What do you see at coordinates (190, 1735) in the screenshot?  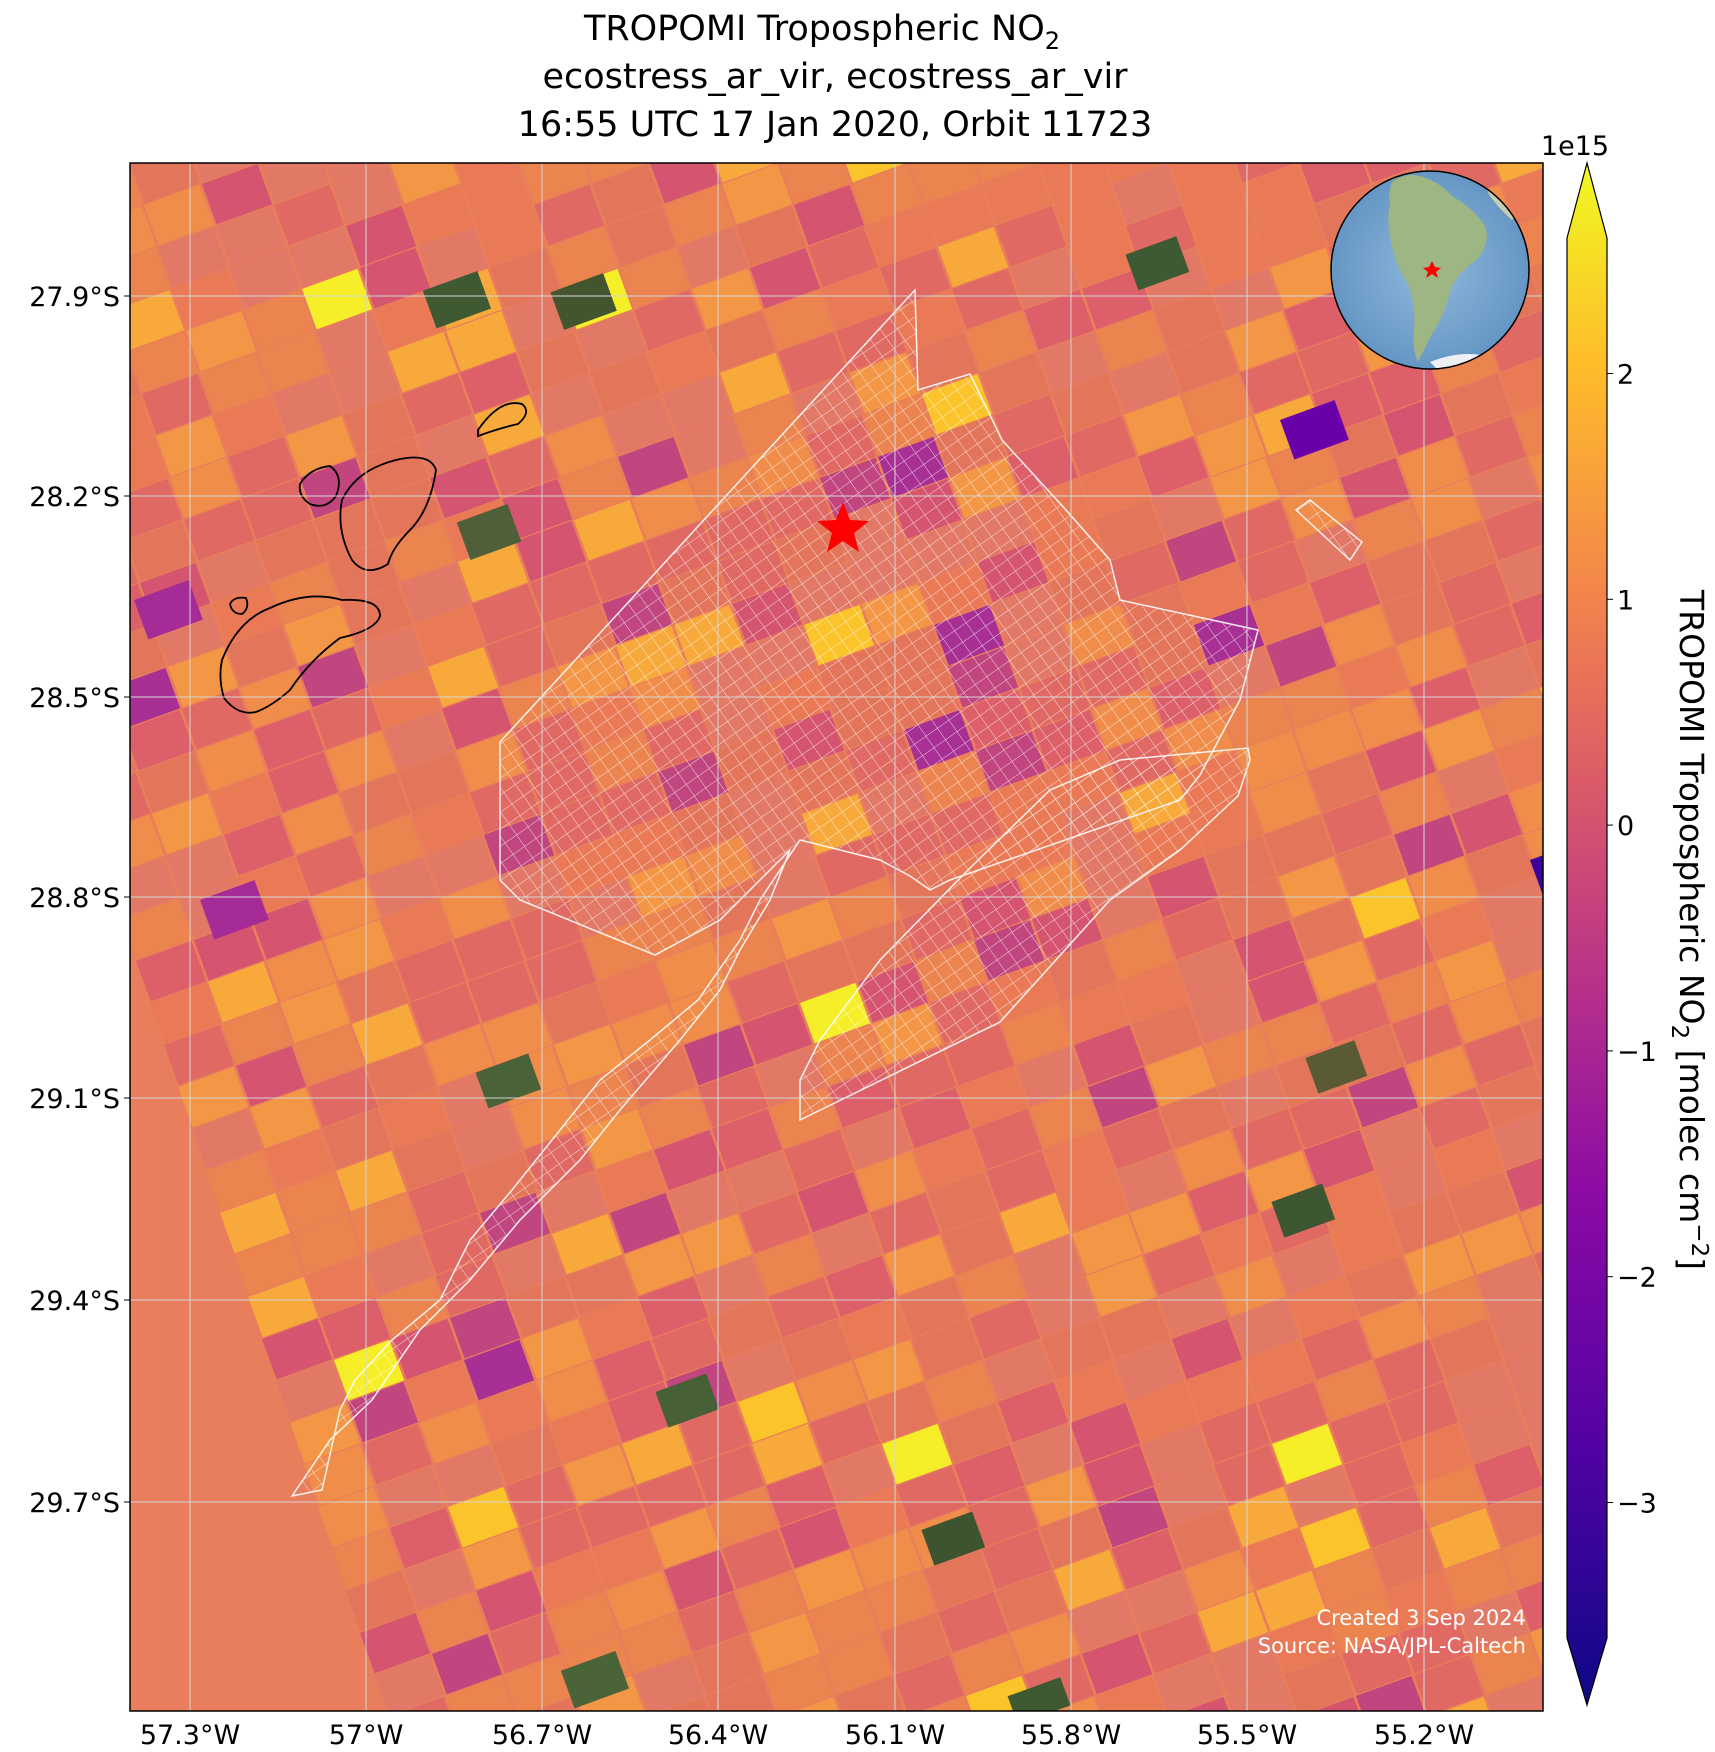 I see `lon-label: 57.3°W` at bounding box center [190, 1735].